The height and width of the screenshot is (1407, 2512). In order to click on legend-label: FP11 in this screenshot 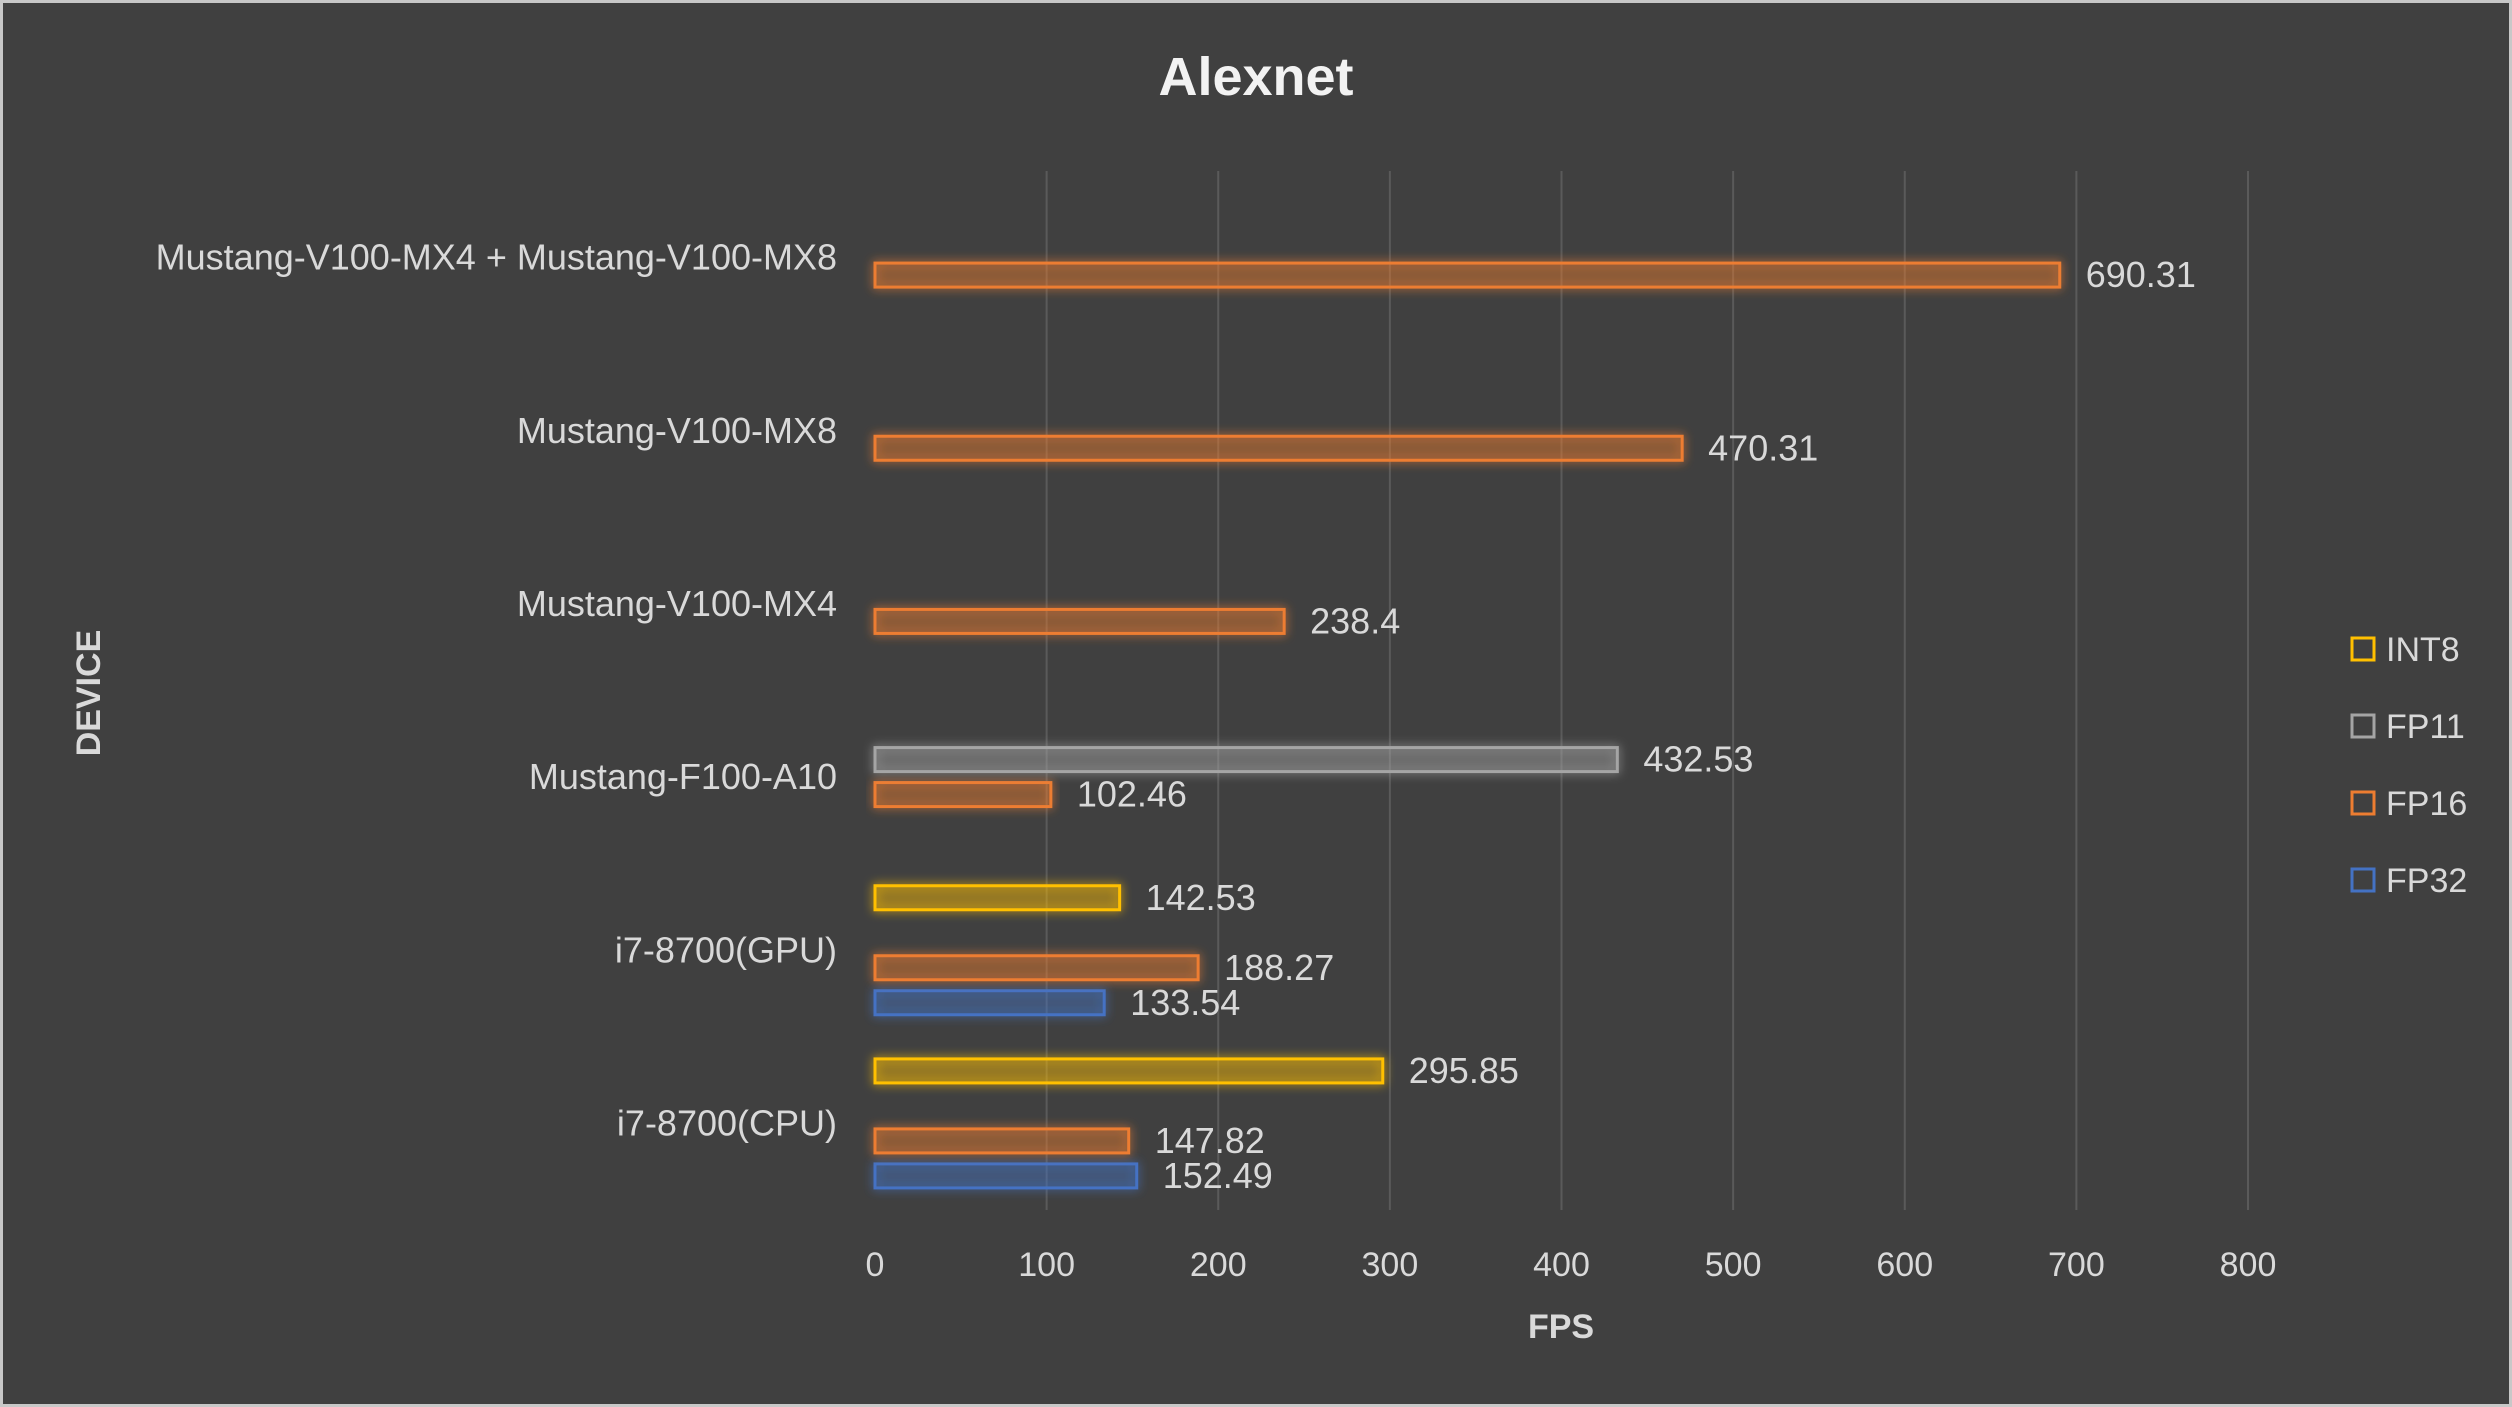, I will do `click(2425, 727)`.